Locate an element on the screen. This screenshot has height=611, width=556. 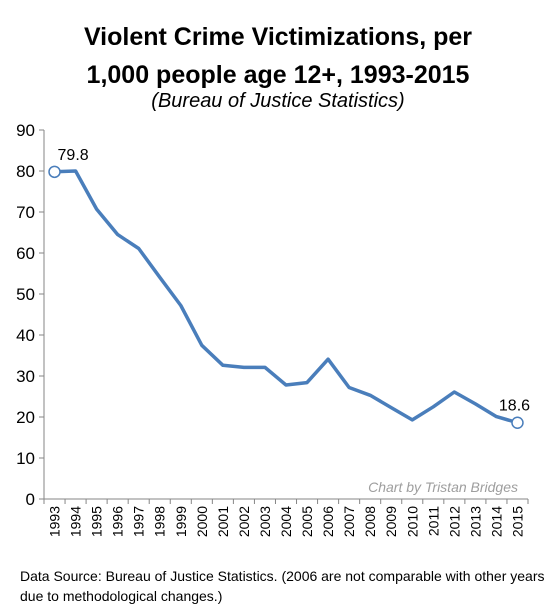
y-tick-label: 30 is located at coordinates (25, 376).